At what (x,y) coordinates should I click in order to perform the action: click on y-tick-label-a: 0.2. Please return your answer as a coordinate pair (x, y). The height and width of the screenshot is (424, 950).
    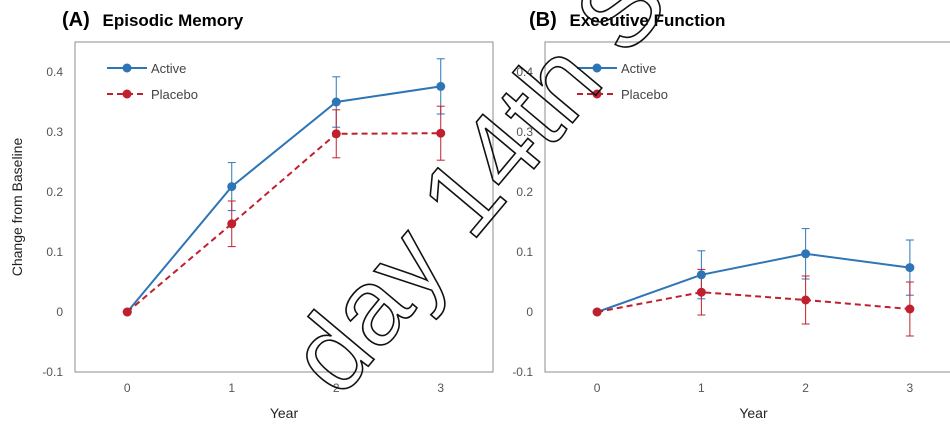
    Looking at the image, I should click on (54, 192).